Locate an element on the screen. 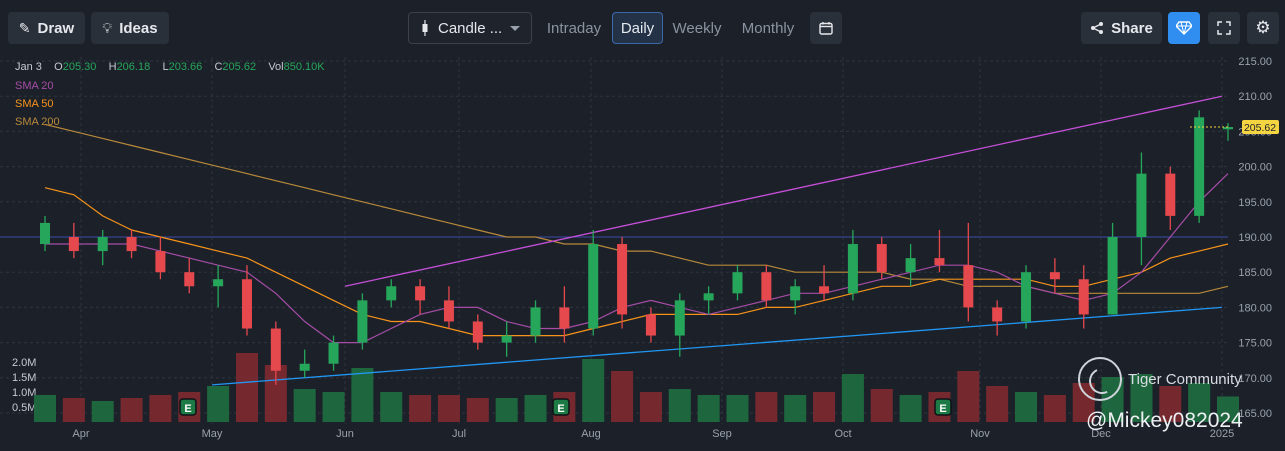  gear-icon: ⚙ is located at coordinates (1263, 27).